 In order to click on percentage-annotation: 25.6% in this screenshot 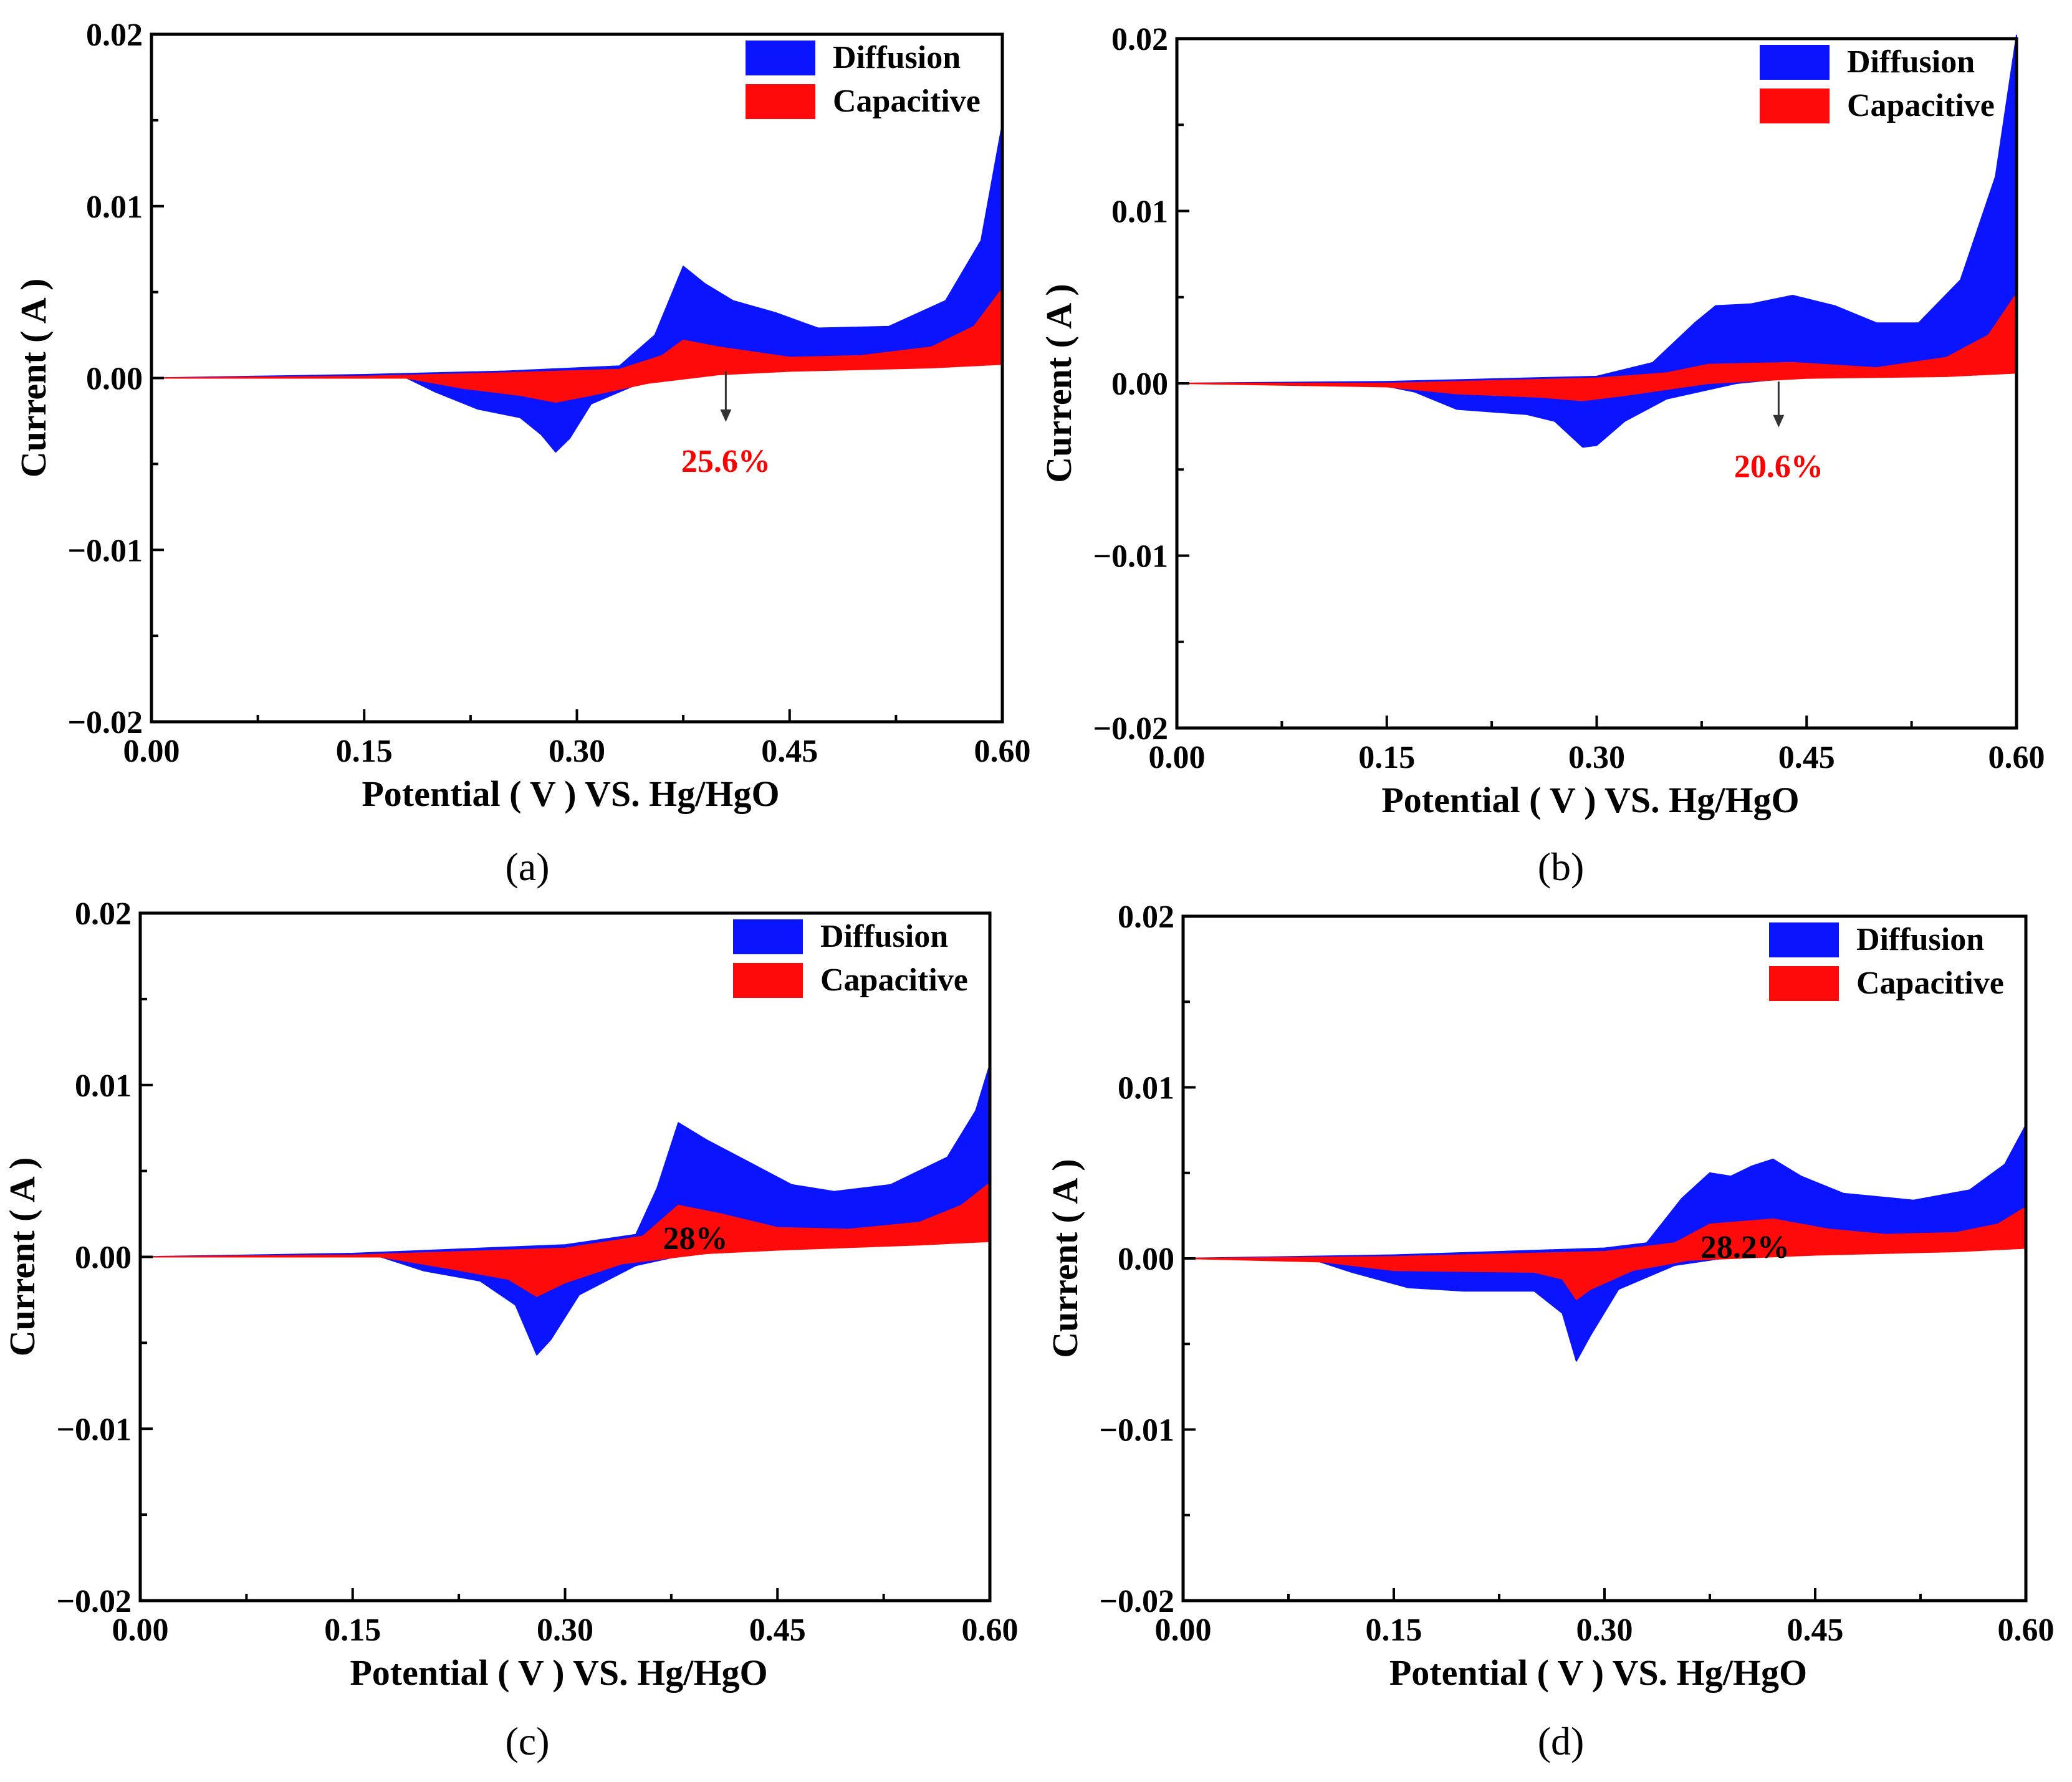, I will do `click(725, 462)`.